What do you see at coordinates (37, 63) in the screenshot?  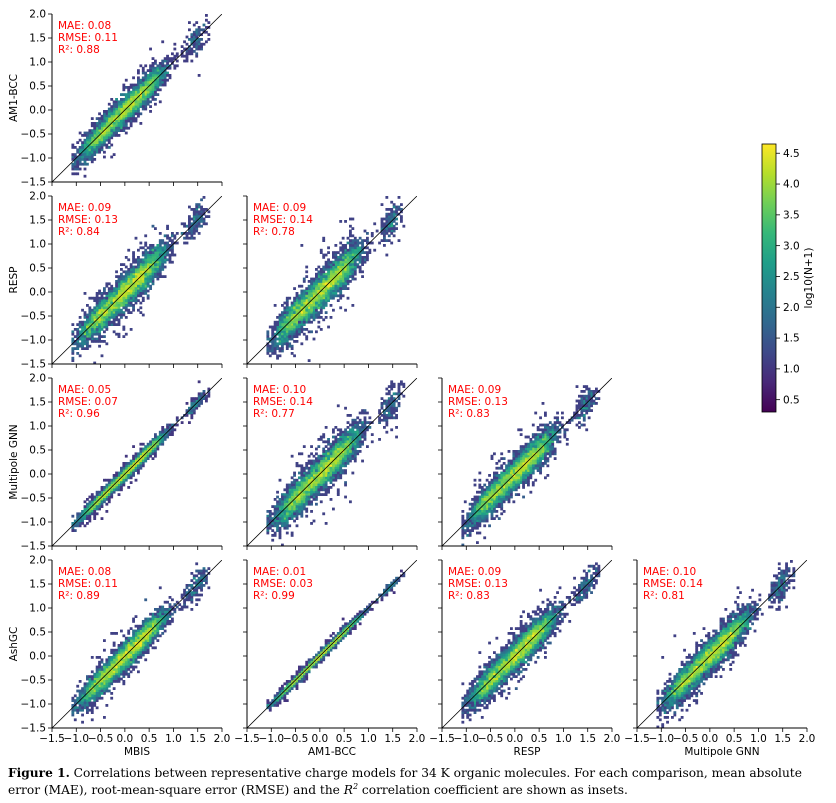 I see `y-tick-label: 1.0` at bounding box center [37, 63].